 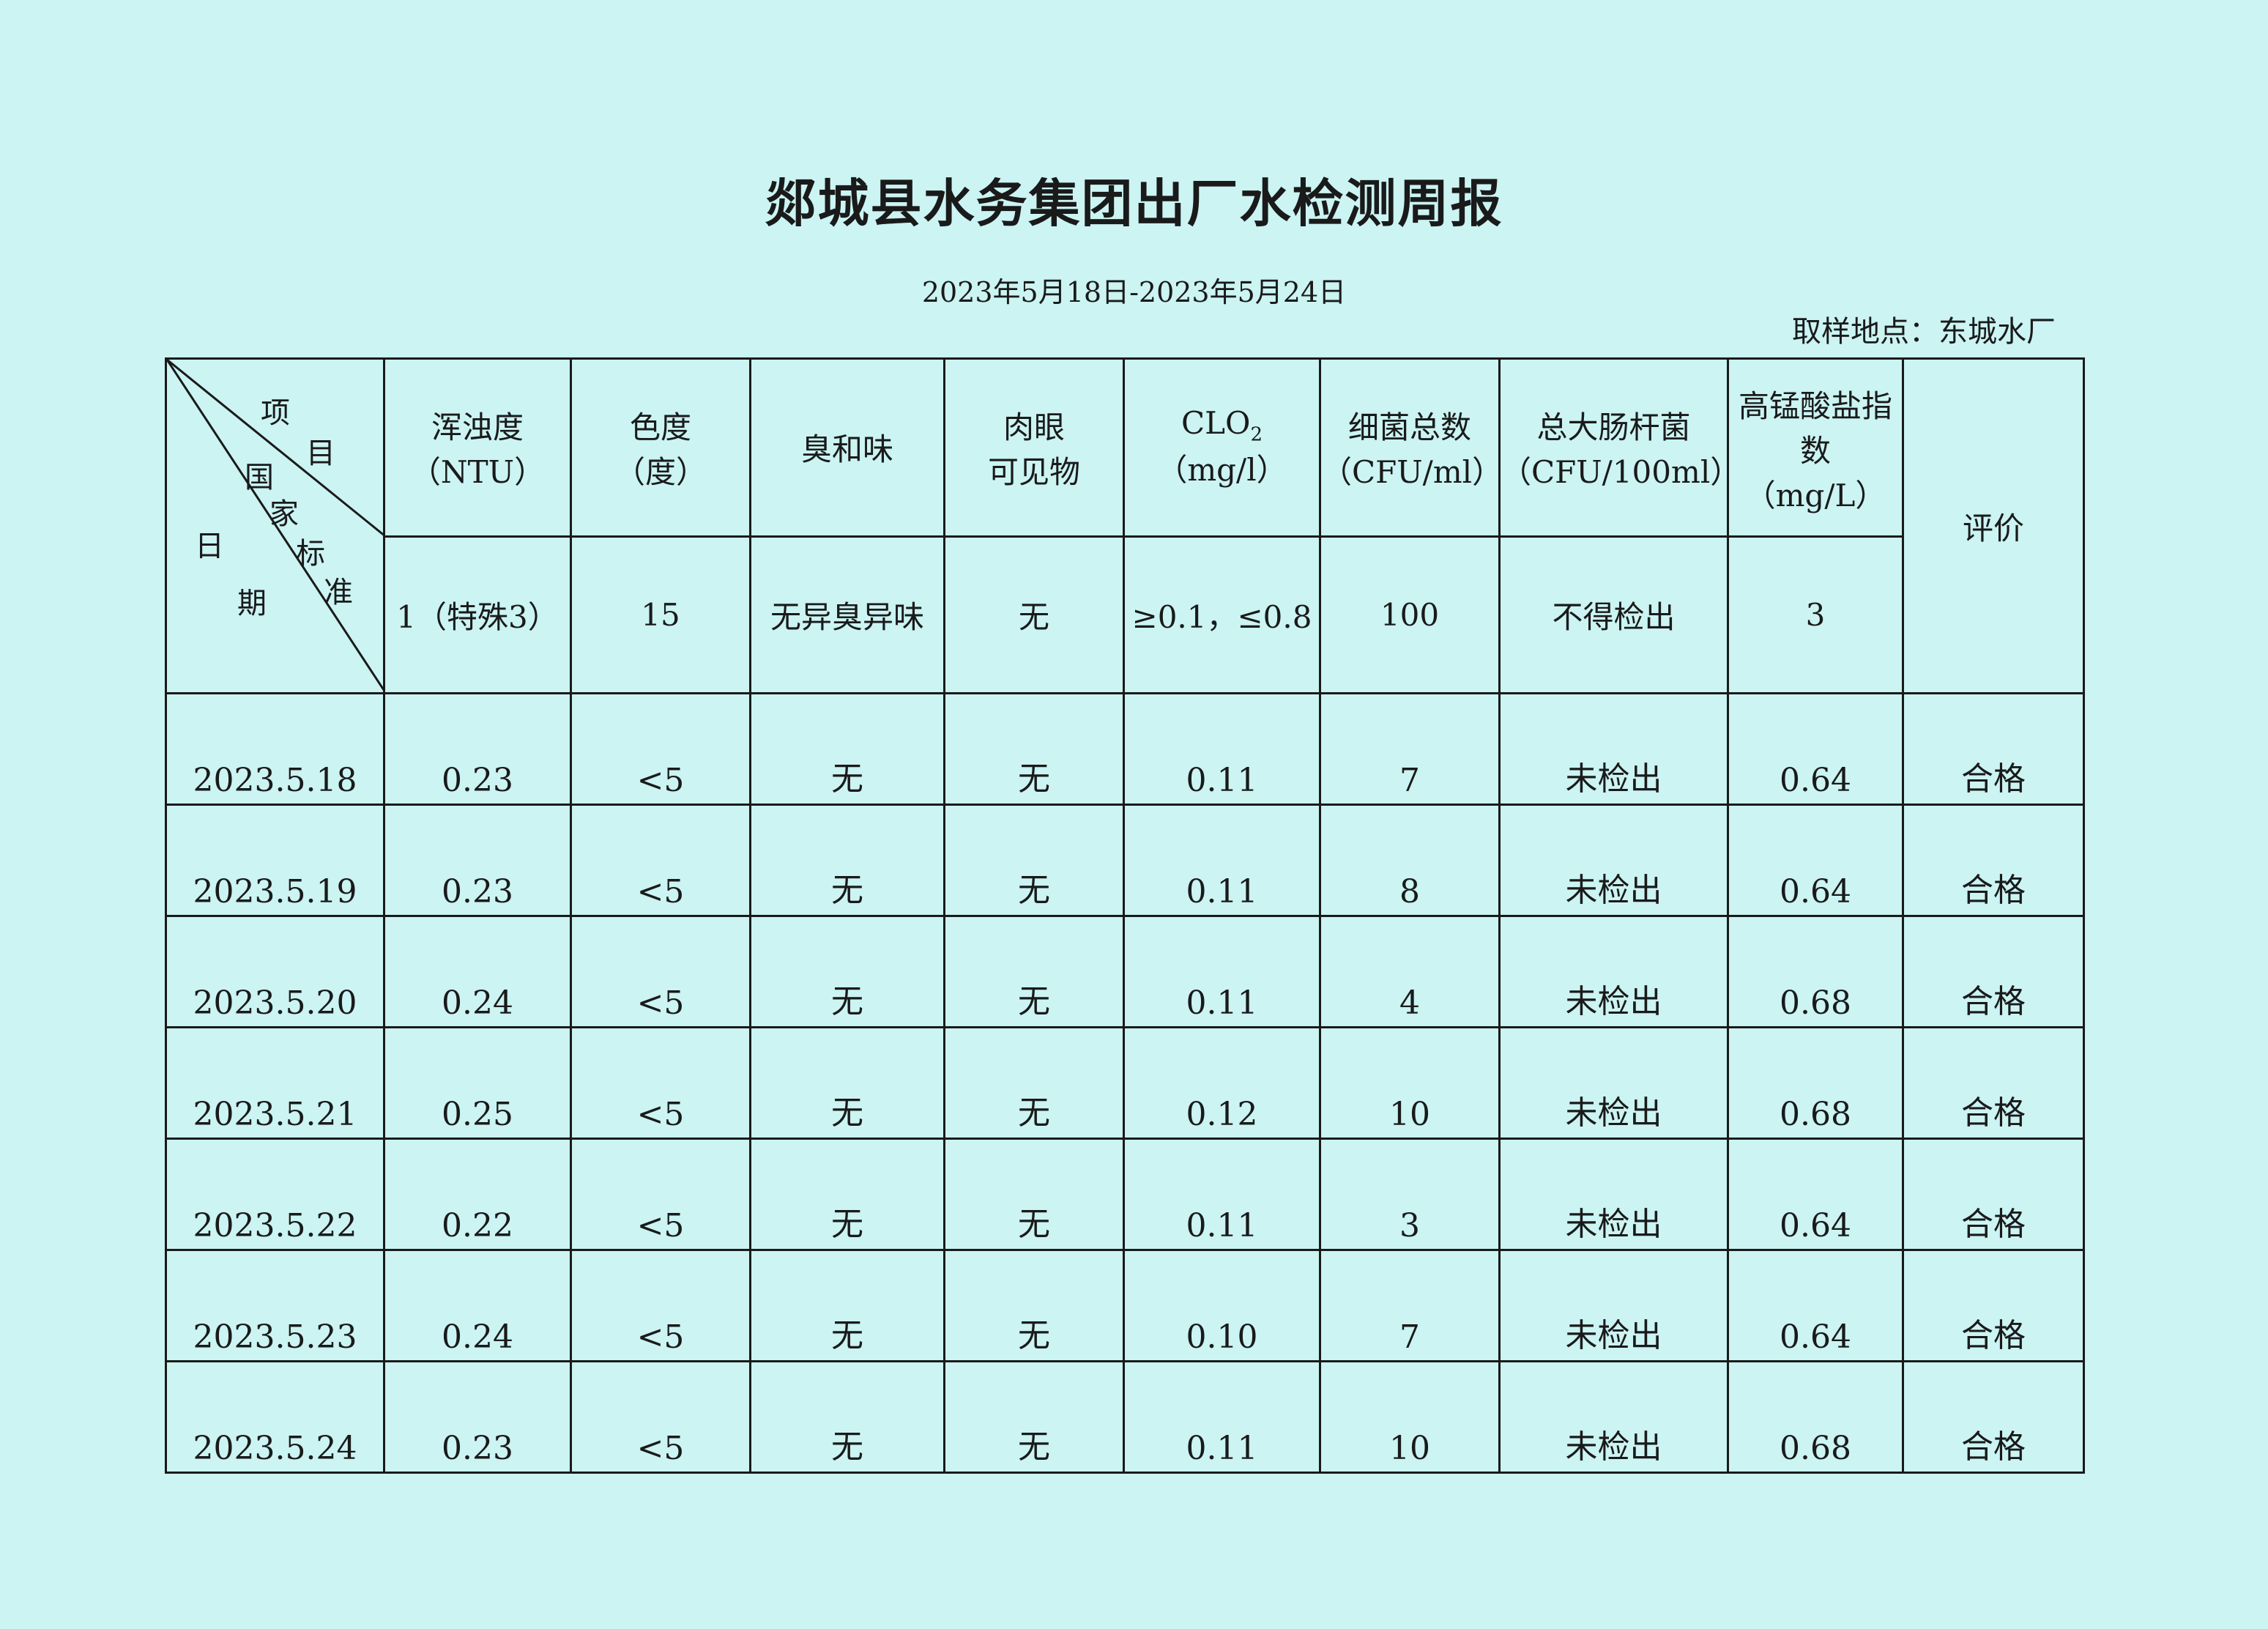 I want to click on col-unit: 数, so click(x=1815, y=451).